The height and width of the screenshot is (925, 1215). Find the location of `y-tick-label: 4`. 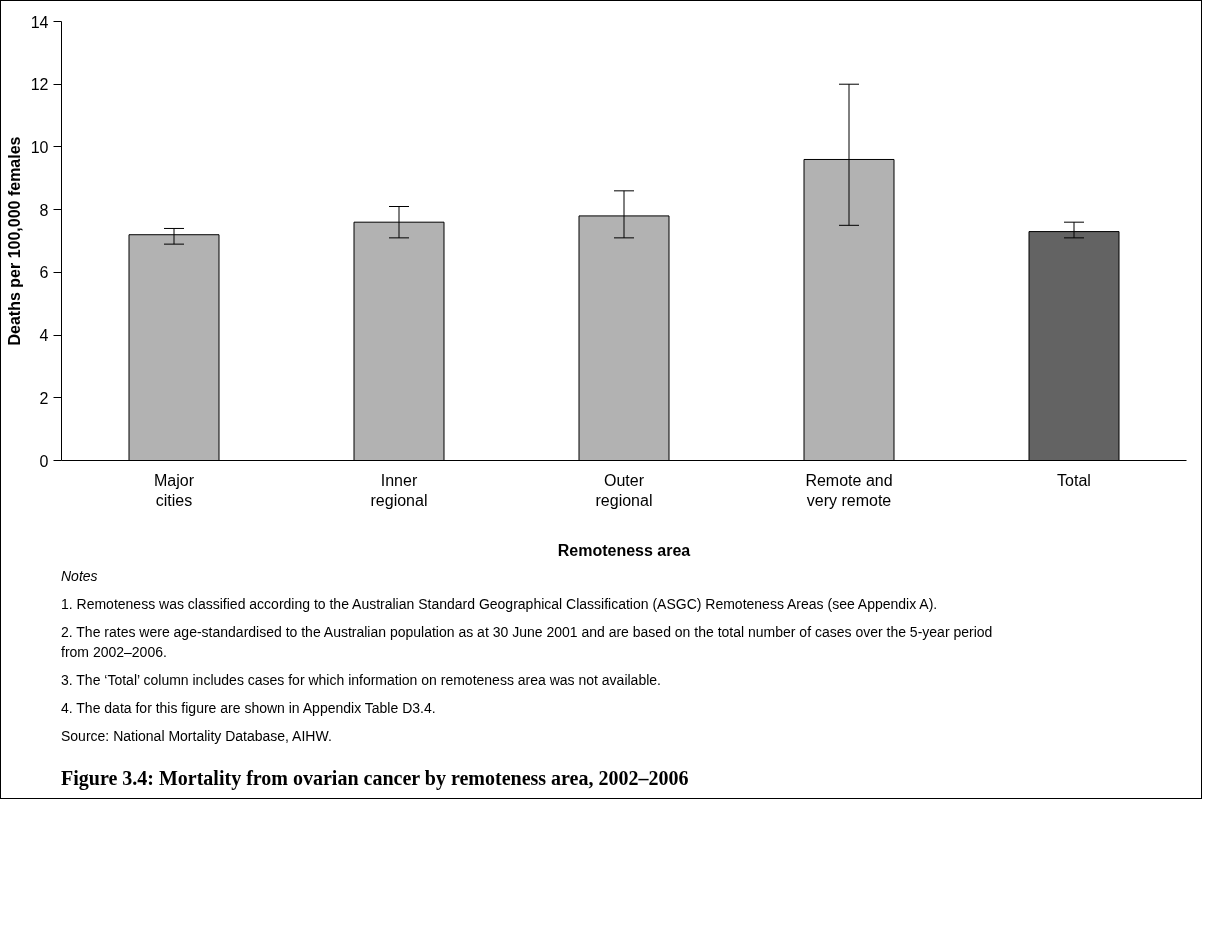

y-tick-label: 4 is located at coordinates (44, 336).